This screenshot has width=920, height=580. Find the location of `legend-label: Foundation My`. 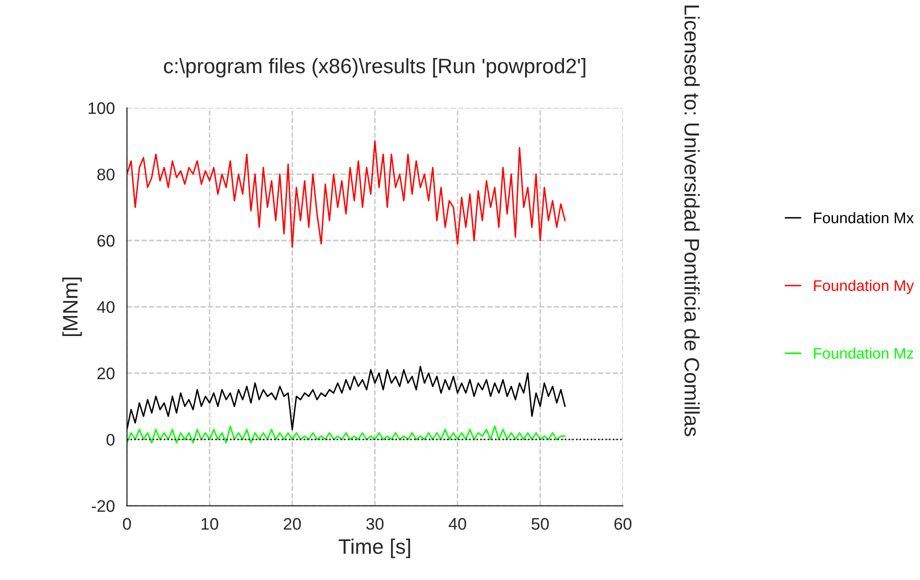

legend-label: Foundation My is located at coordinates (864, 287).